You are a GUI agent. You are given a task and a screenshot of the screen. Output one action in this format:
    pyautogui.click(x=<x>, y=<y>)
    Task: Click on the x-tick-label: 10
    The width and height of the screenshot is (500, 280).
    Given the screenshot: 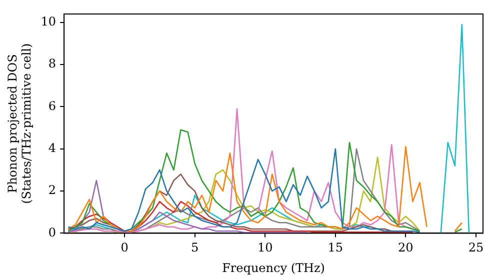 What is the action you would take?
    pyautogui.click(x=265, y=247)
    